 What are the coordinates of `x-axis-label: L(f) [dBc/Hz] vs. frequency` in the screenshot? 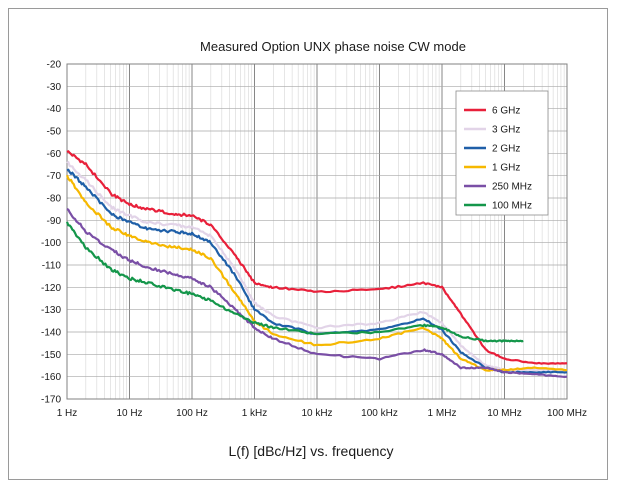 It's located at (311, 451).